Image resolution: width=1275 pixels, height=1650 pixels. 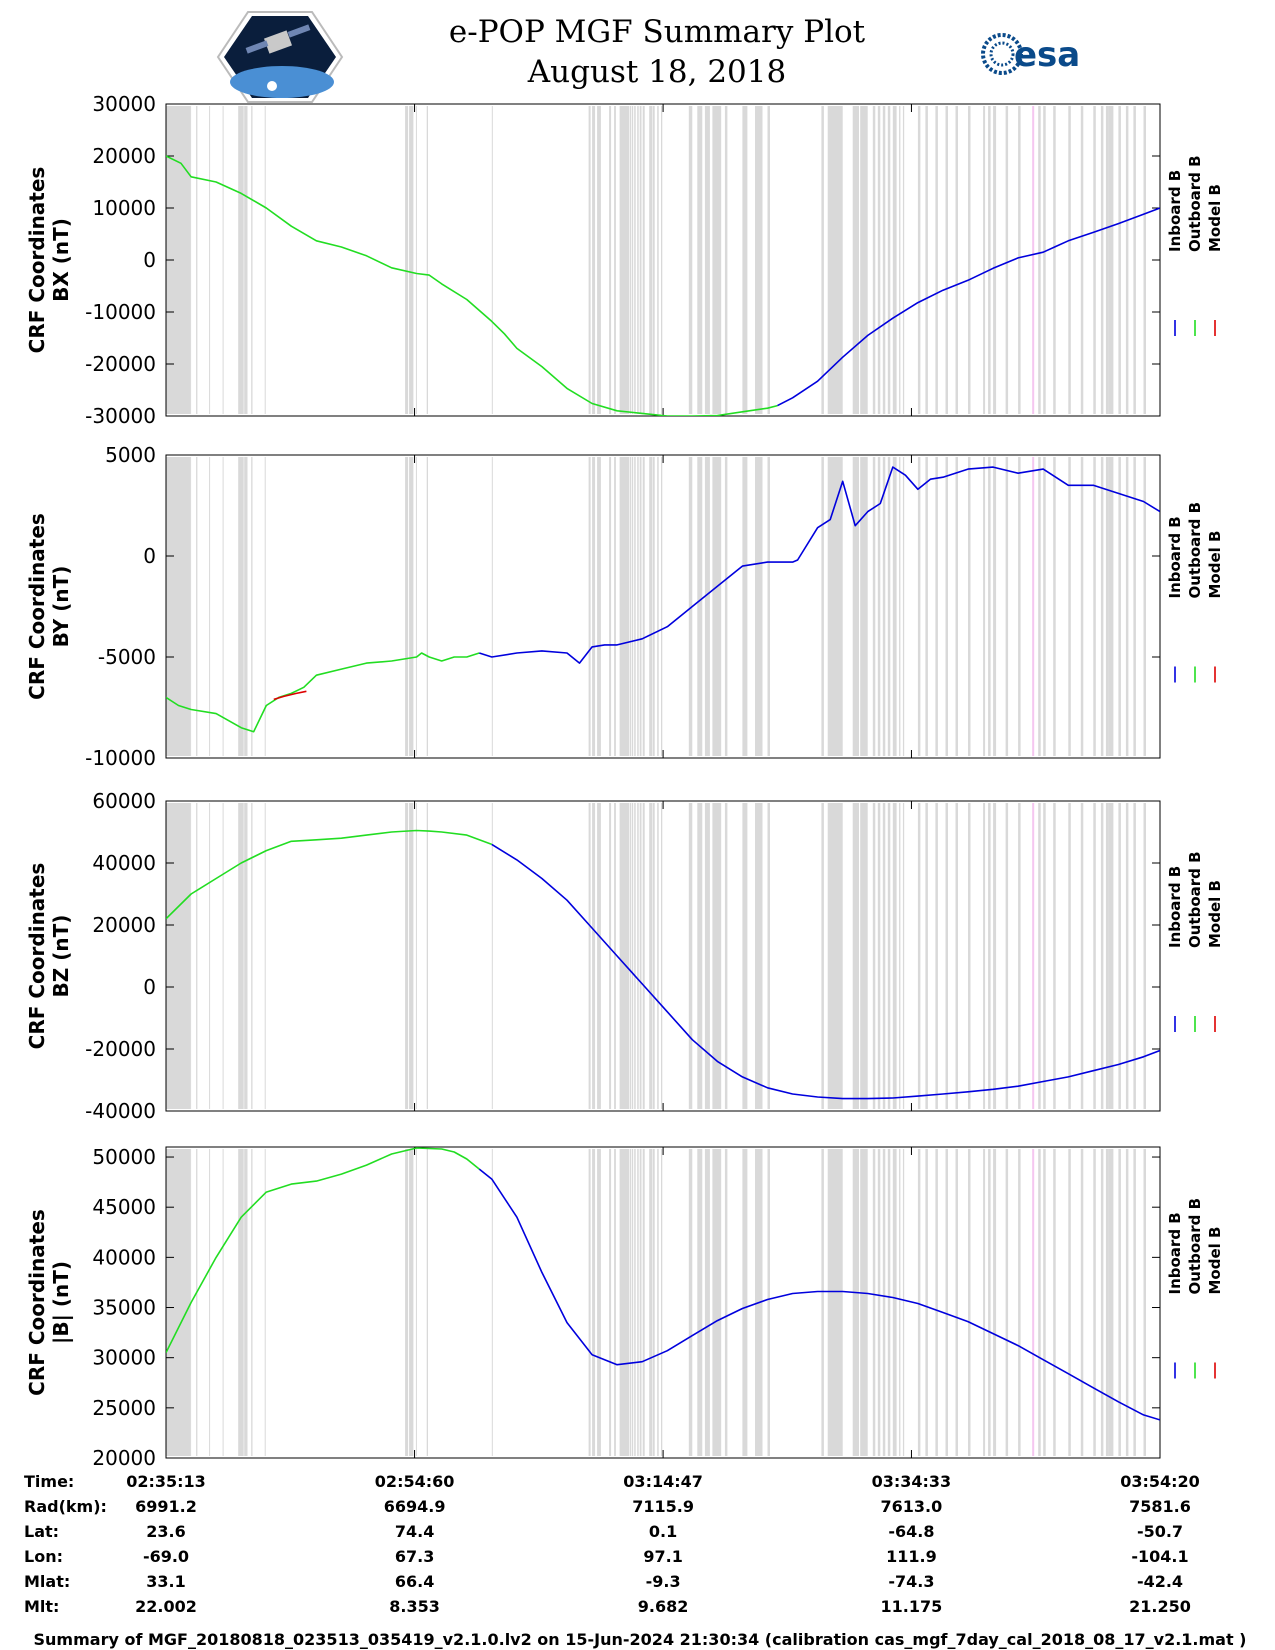 I want to click on ephemeris-cell: 74.4, so click(x=414, y=1531).